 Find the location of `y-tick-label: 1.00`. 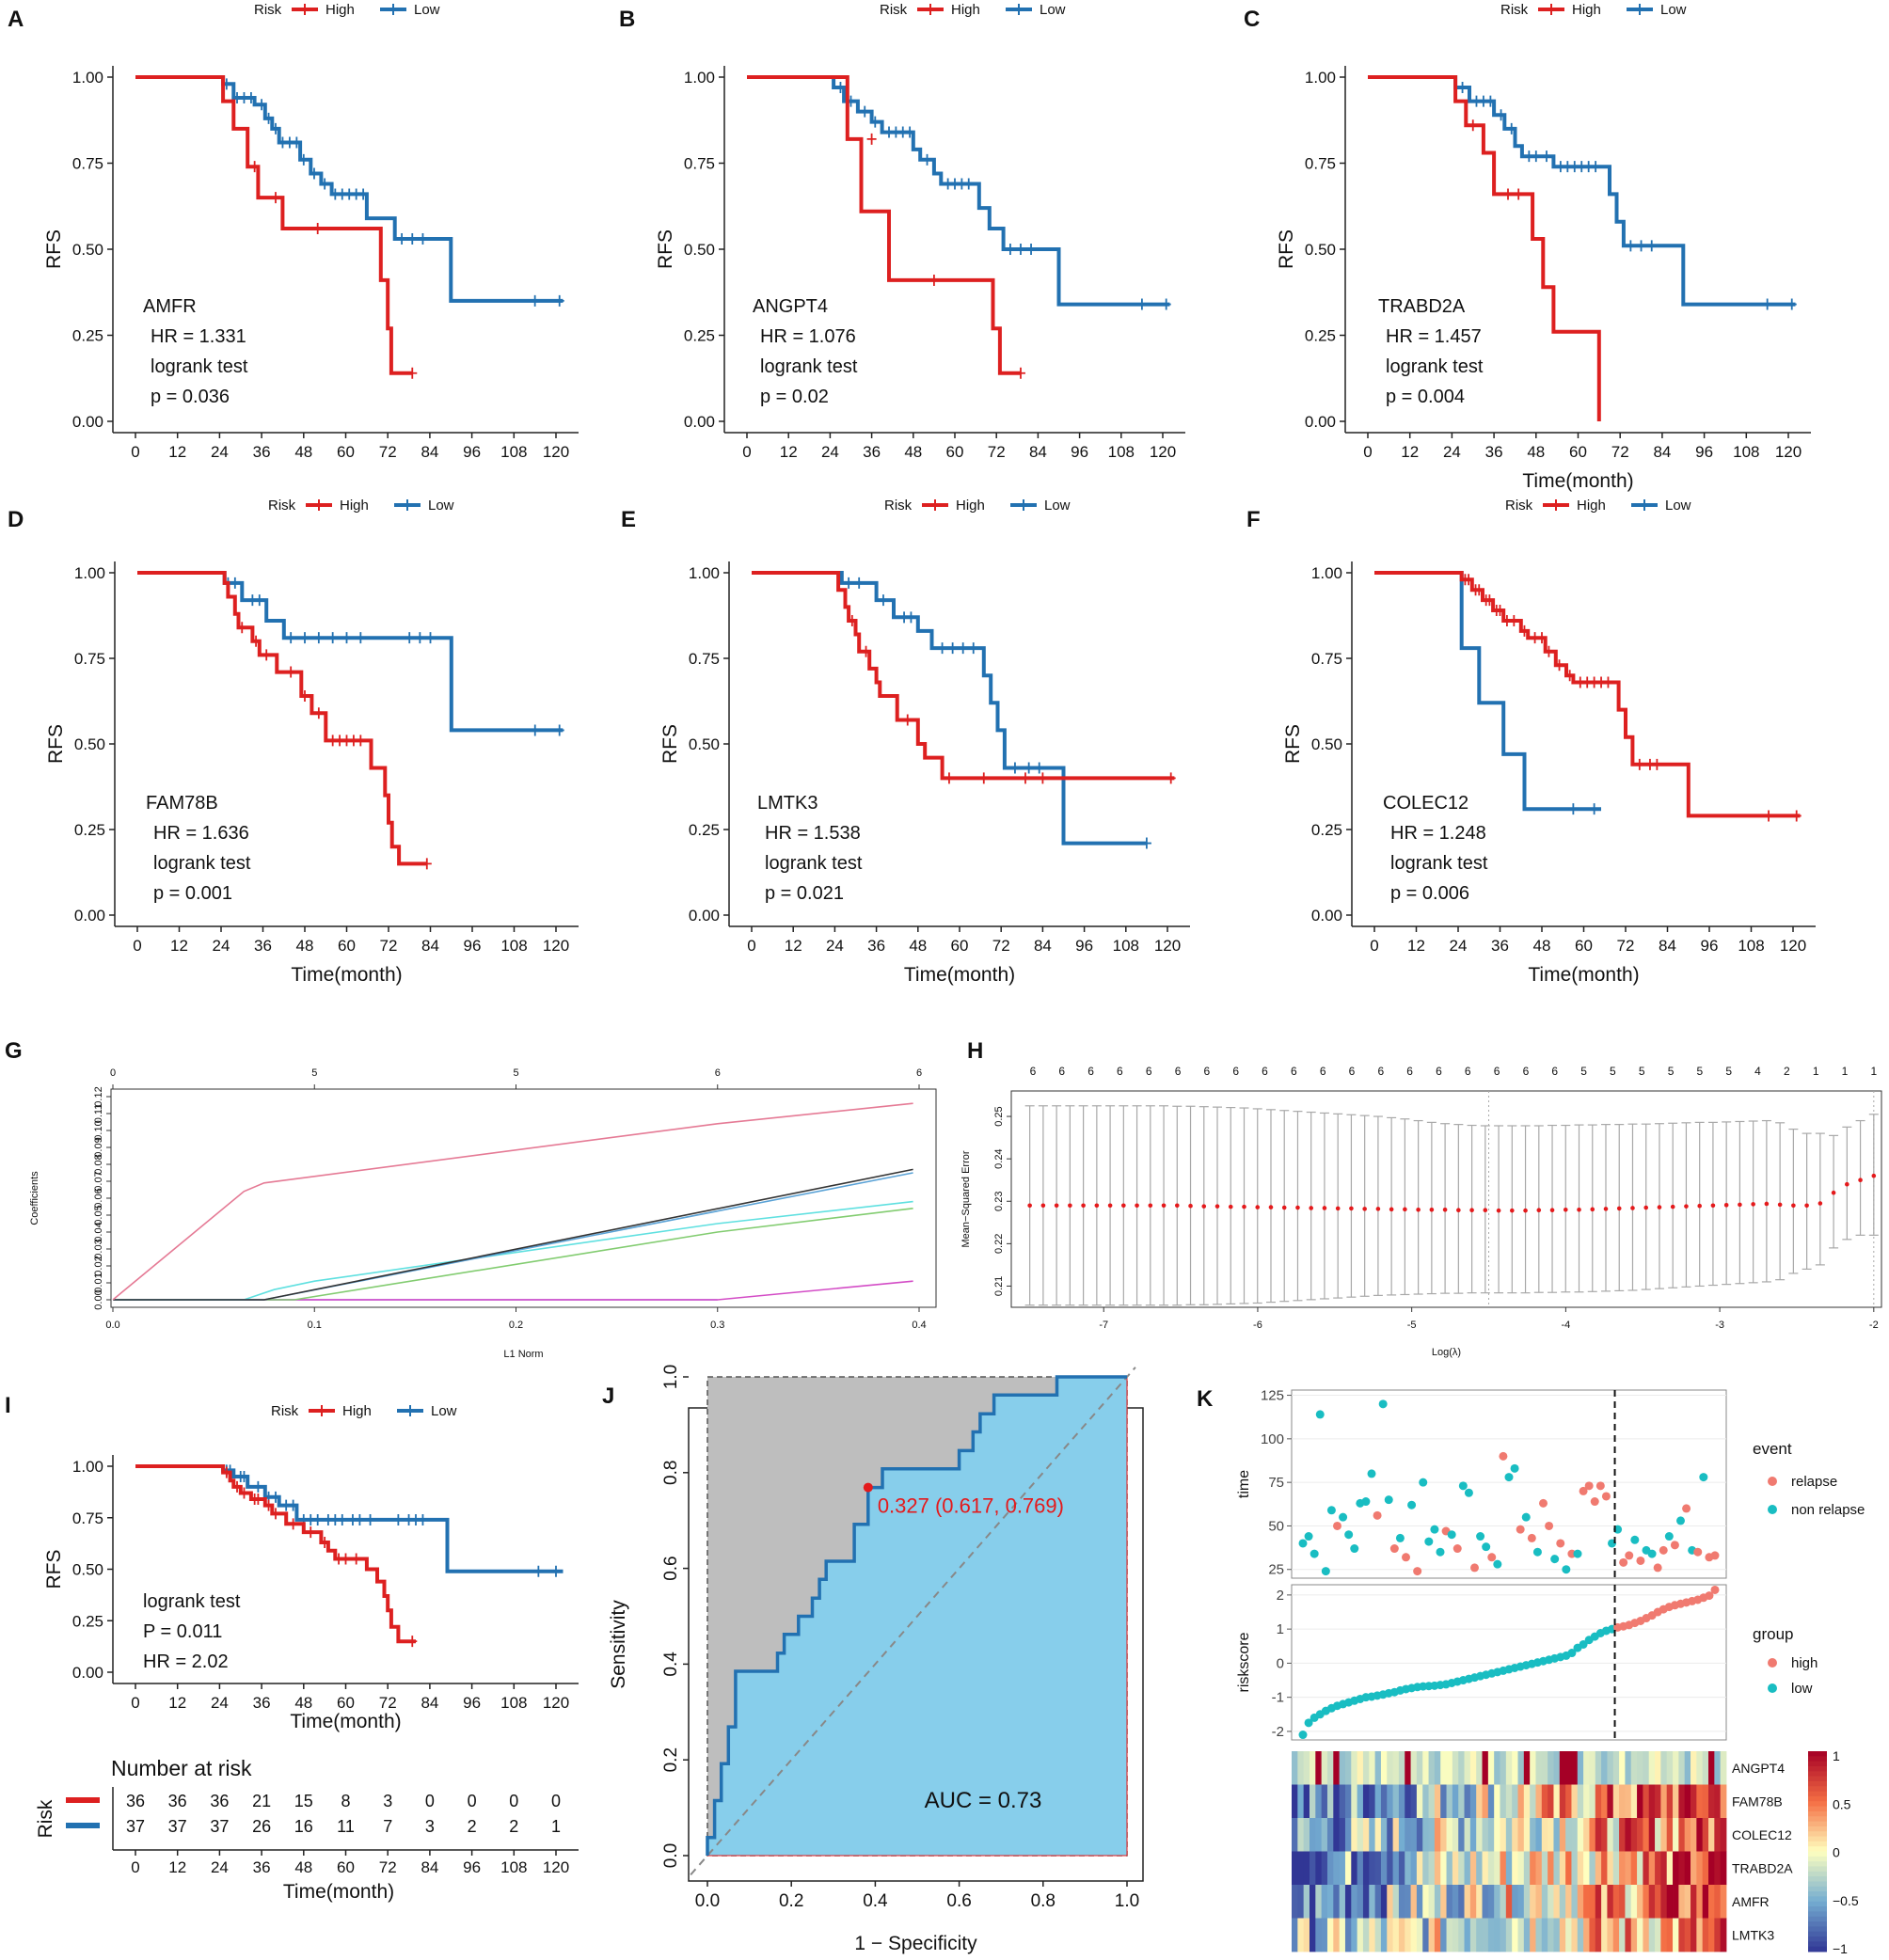

y-tick-label: 1.00 is located at coordinates (699, 78).